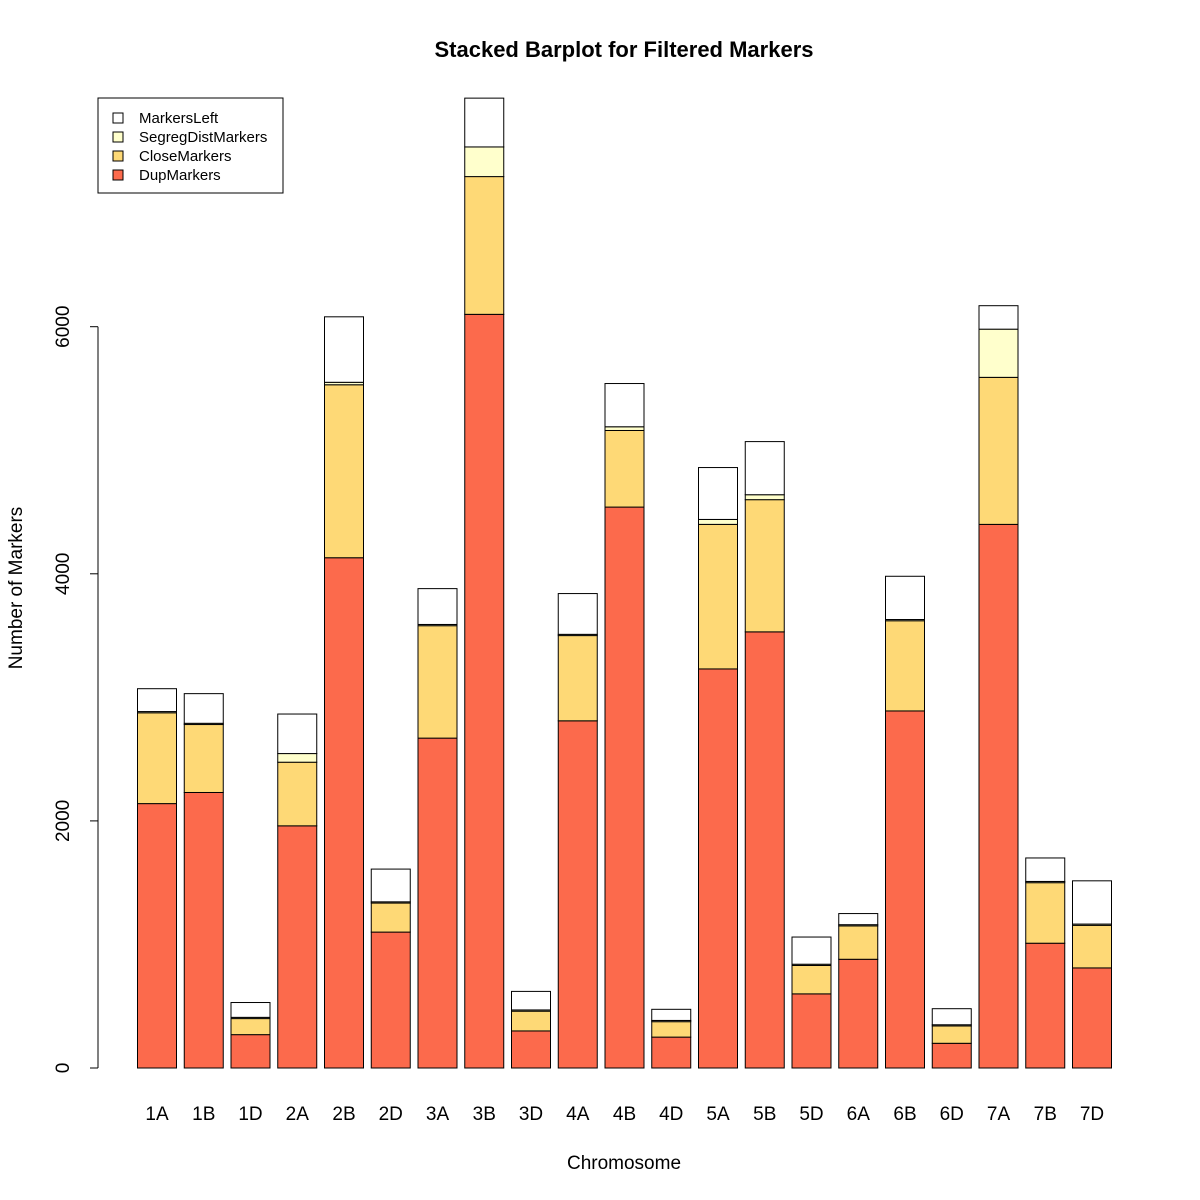 Image resolution: width=1200 pixels, height=1200 pixels. Describe the element at coordinates (531, 1049) in the screenshot. I see `bar-3D-DupMarkers` at that location.